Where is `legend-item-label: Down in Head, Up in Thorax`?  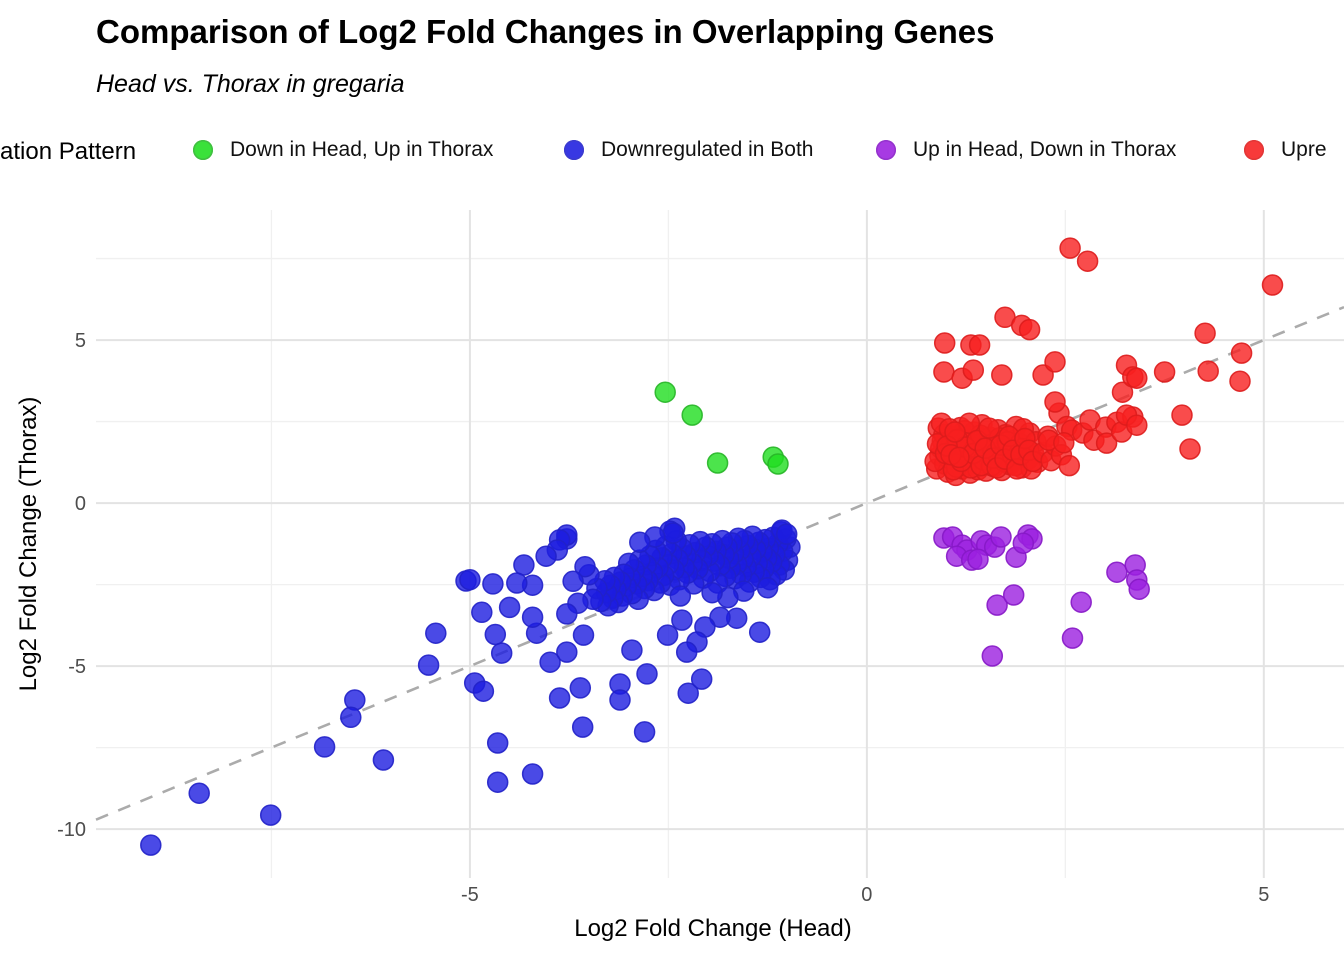 legend-item-label: Down in Head, Up in Thorax is located at coordinates (362, 149).